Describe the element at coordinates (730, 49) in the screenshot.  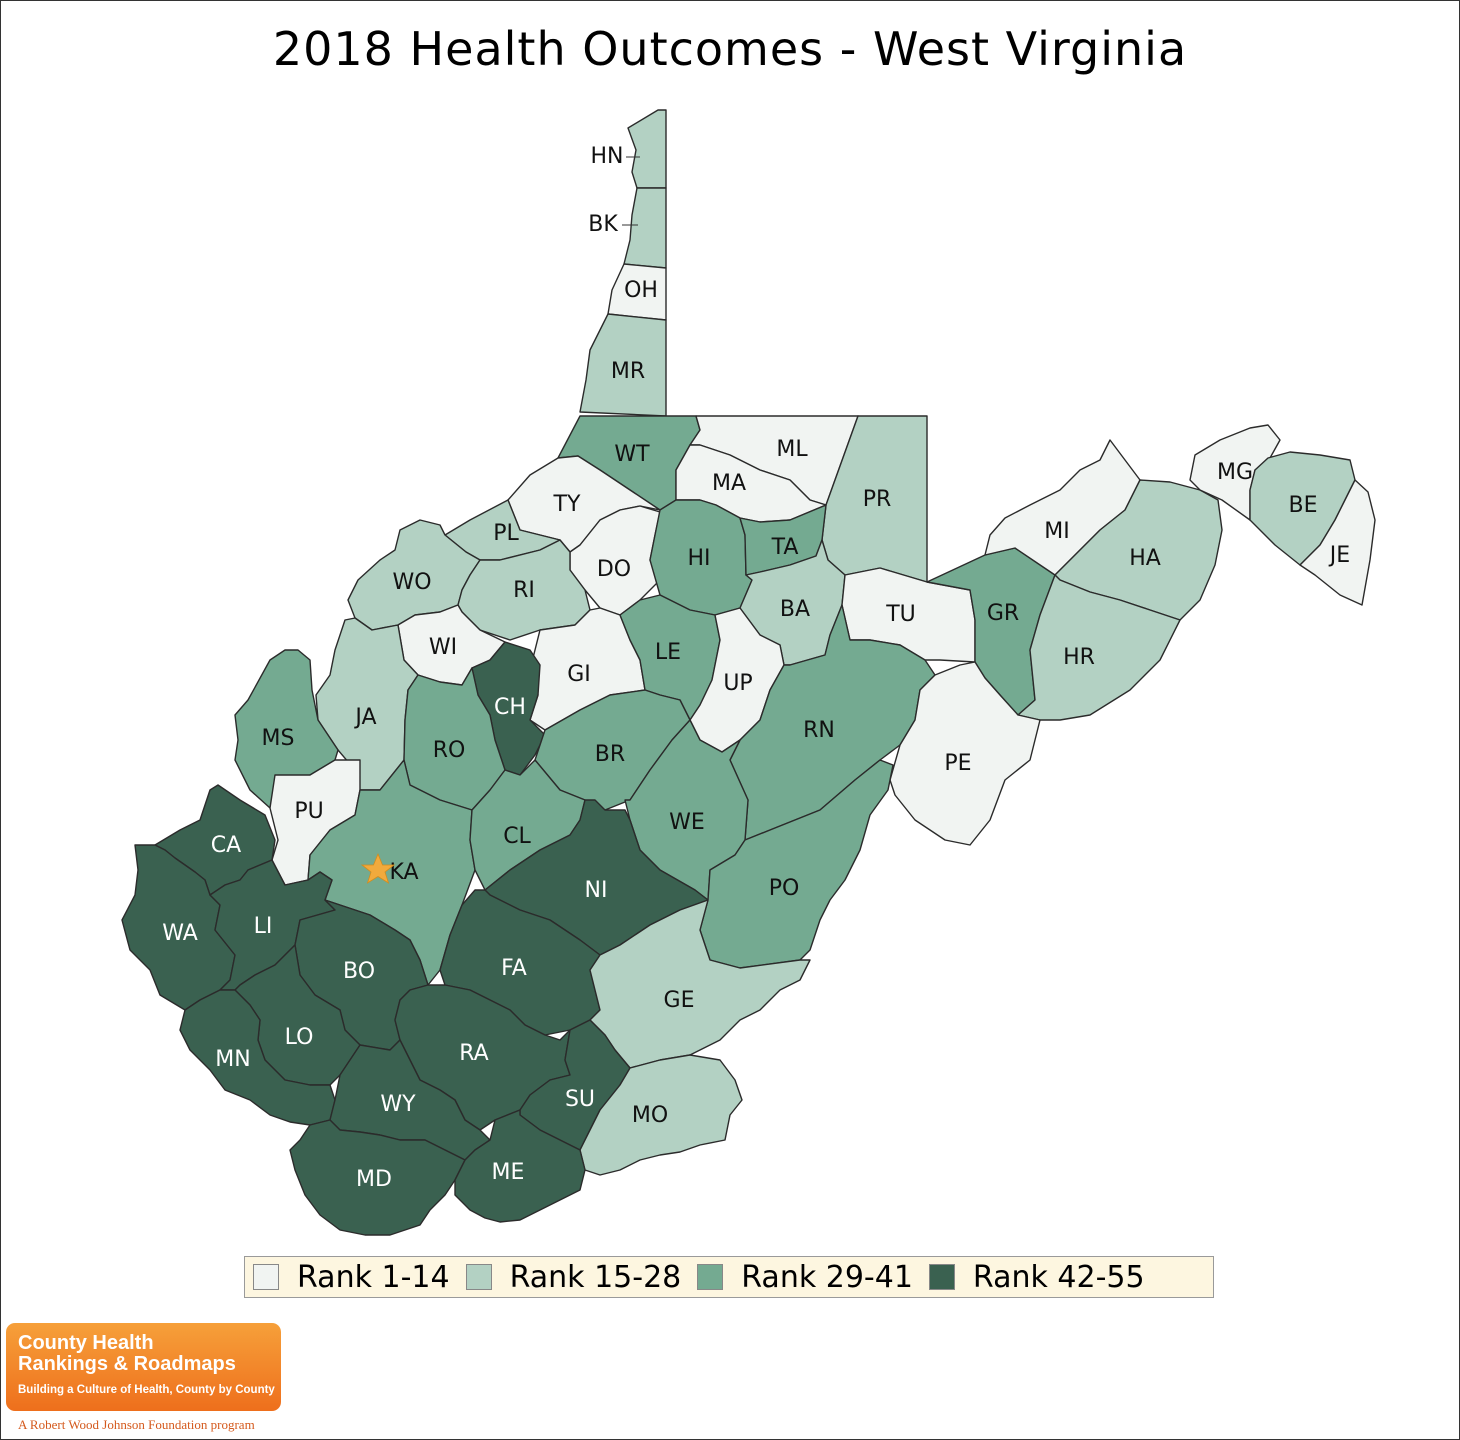
I see `map-title: 2018 Health Outcomes - West Virginia` at that location.